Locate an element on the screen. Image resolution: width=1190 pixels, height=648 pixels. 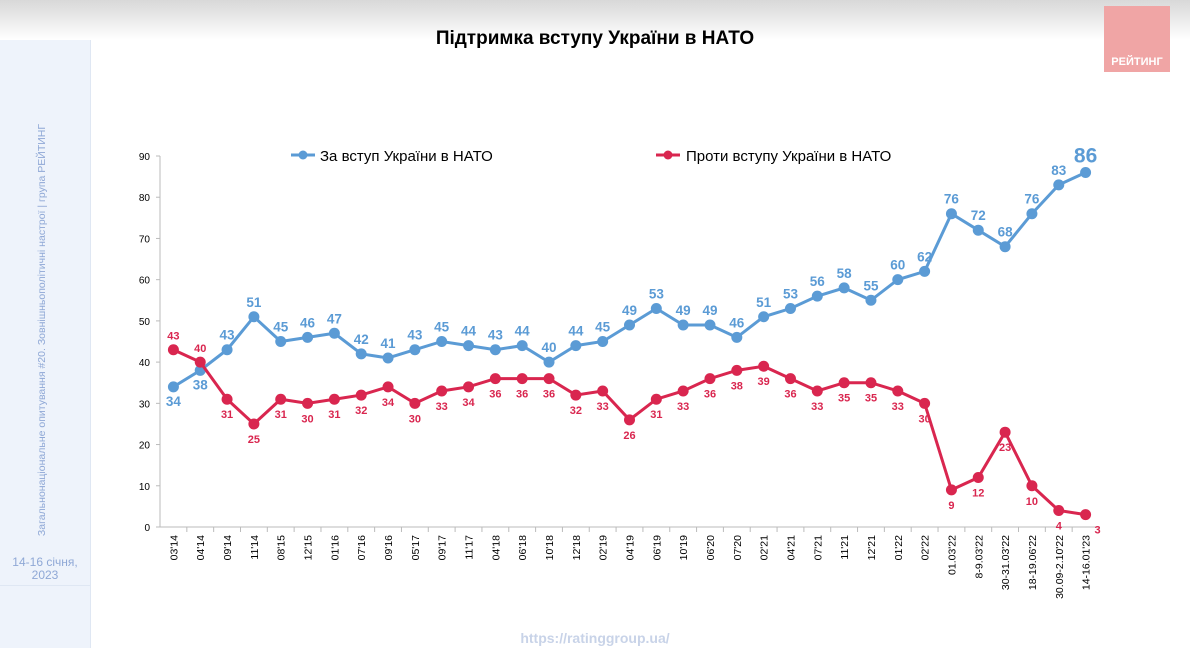
survey-date: 14-16 січня, 2023 is located at coordinates (45, 569).